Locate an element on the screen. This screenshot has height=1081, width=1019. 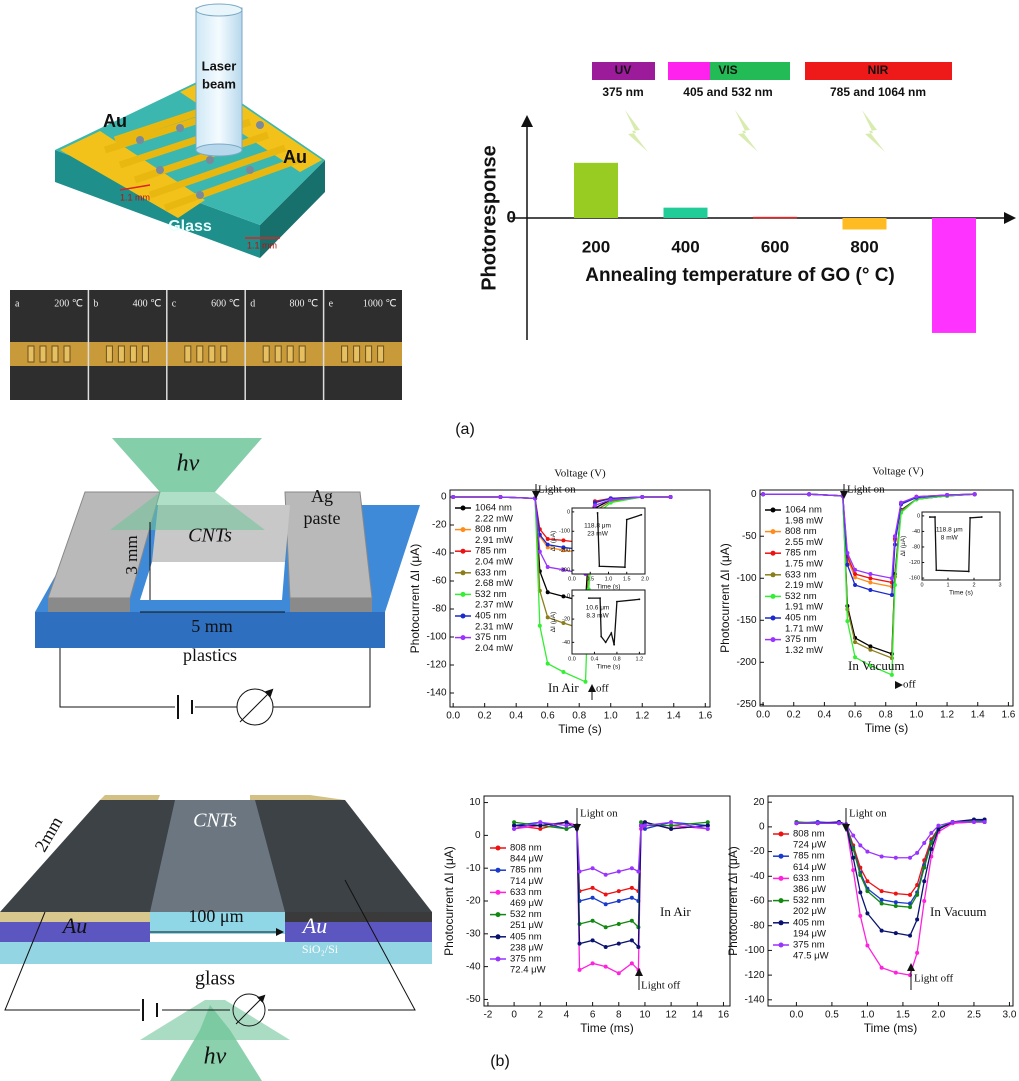
legend-label: 375 nm is located at coordinates (491, 637).